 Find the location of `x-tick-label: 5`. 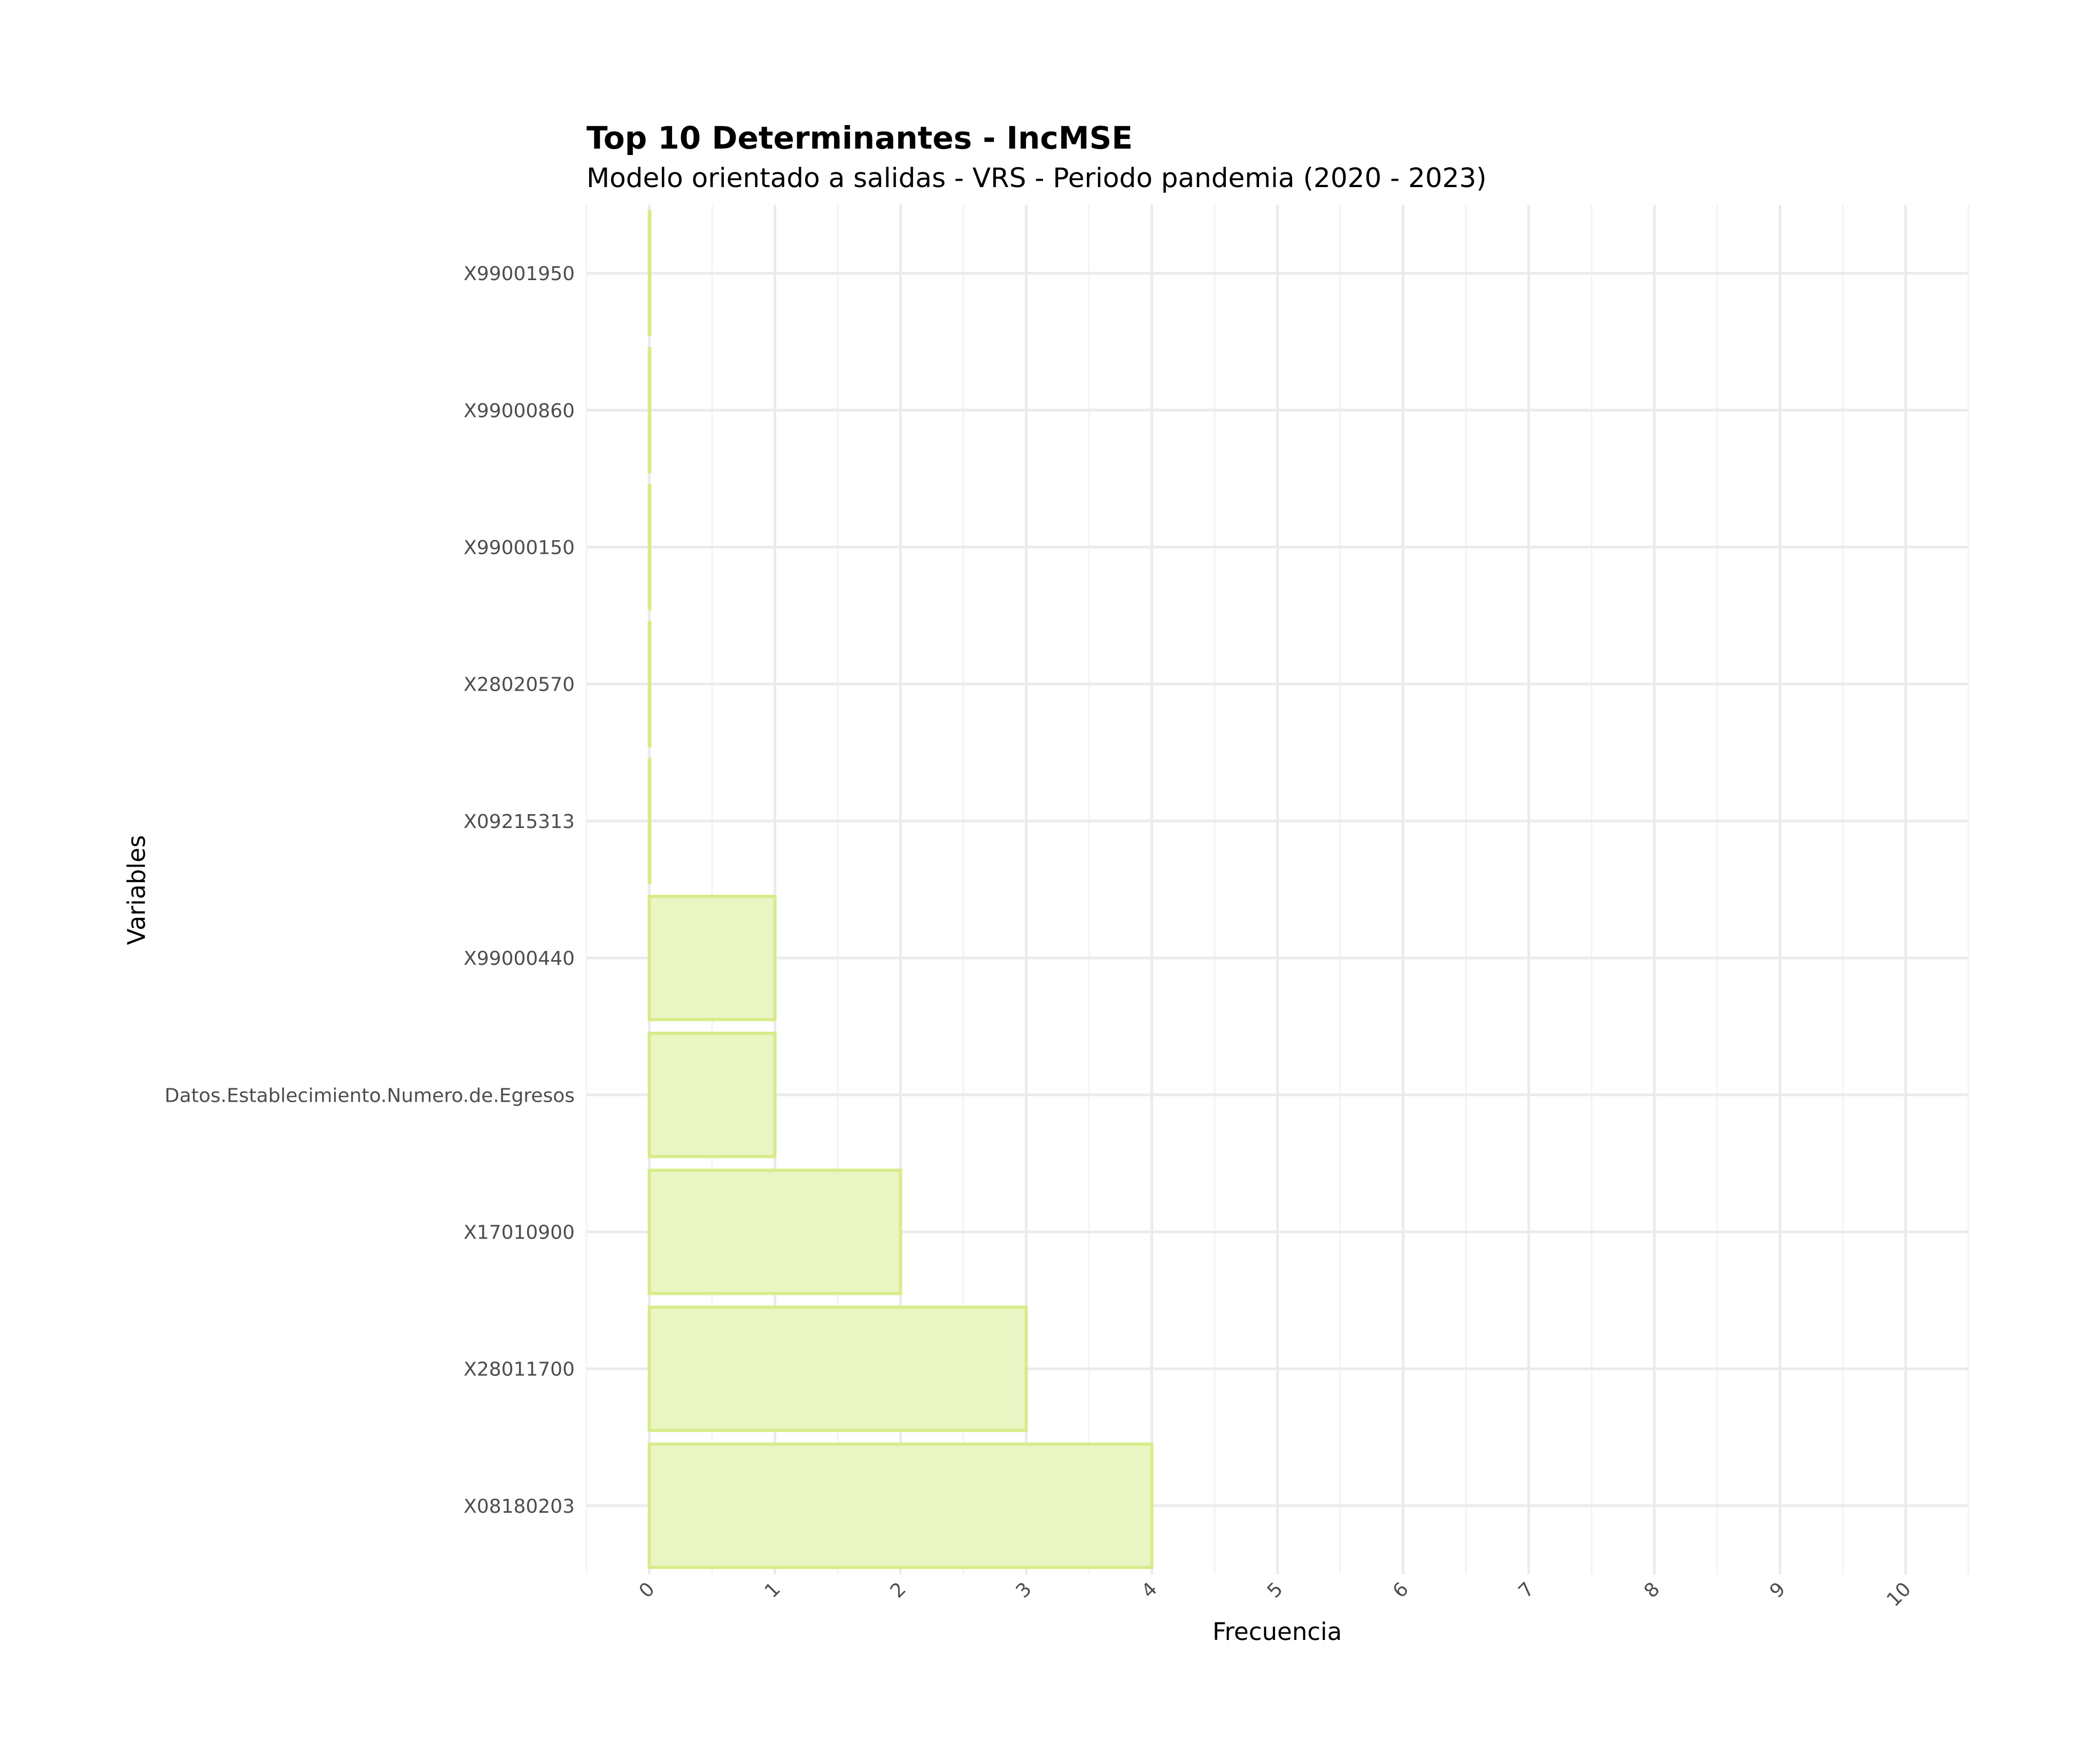

x-tick-label: 5 is located at coordinates (1275, 1590).